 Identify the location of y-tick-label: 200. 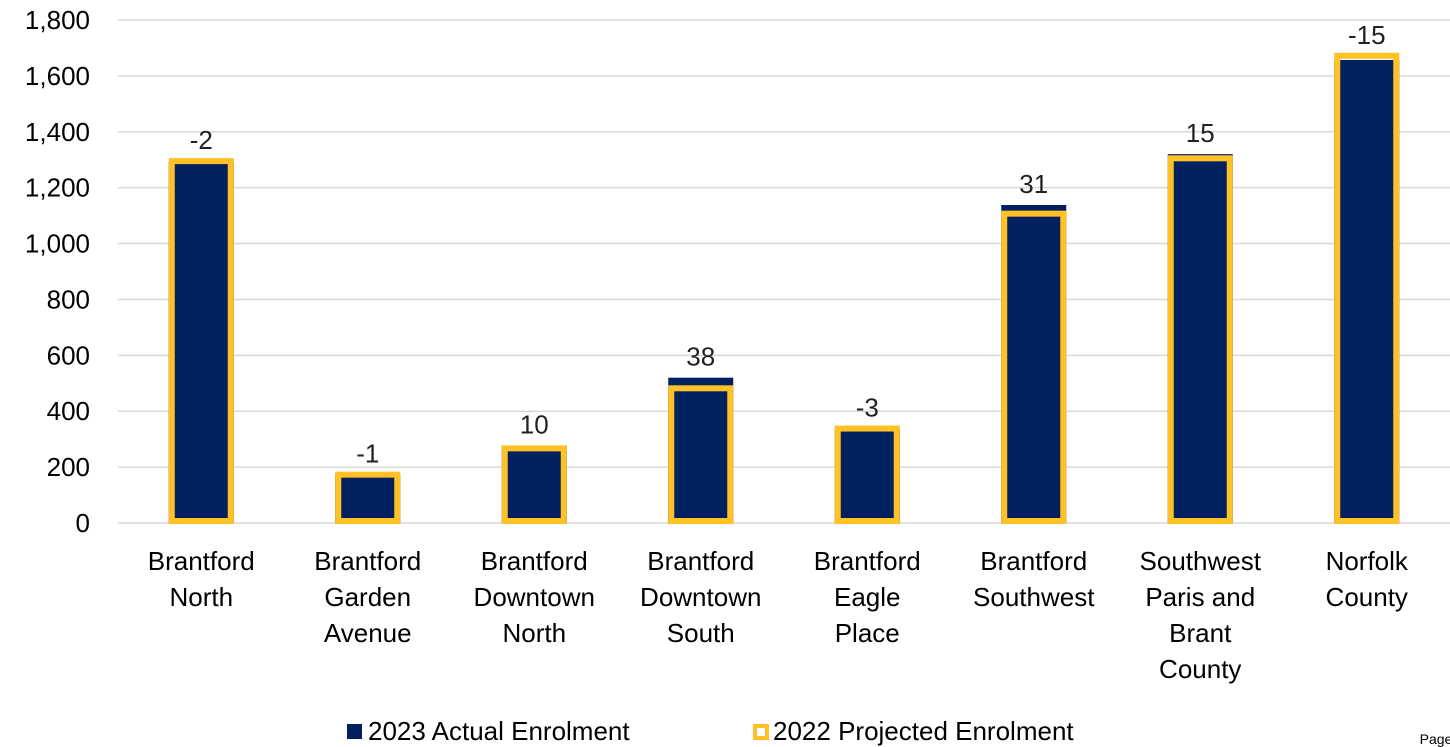
(68, 467).